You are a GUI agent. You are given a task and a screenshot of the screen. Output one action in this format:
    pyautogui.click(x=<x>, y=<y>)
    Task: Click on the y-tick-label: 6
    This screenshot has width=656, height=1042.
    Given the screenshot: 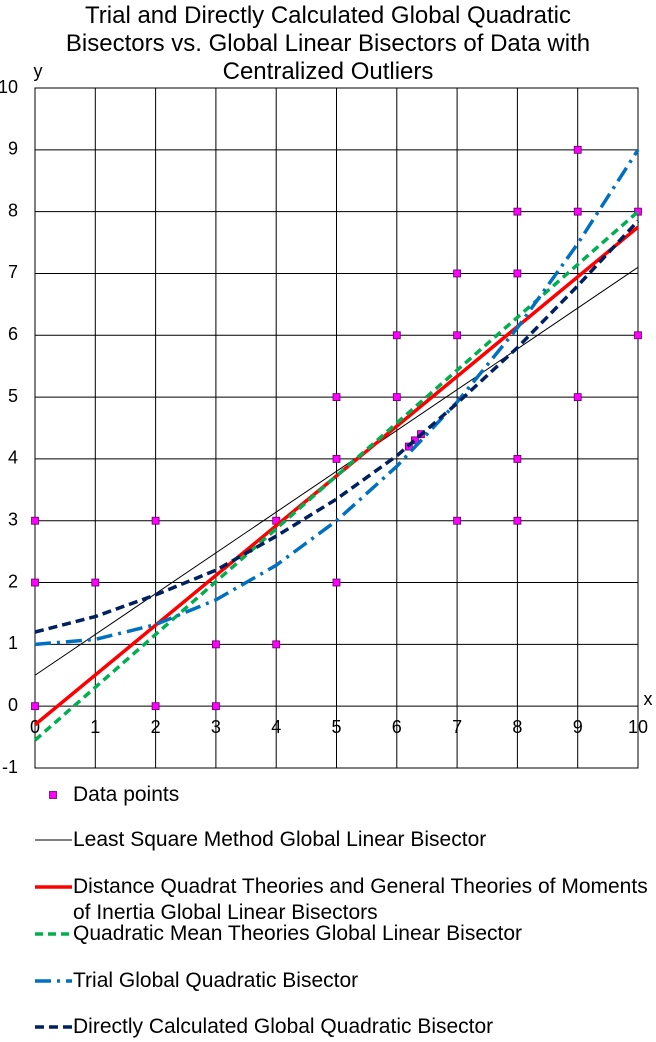 What is the action you would take?
    pyautogui.click(x=13, y=334)
    